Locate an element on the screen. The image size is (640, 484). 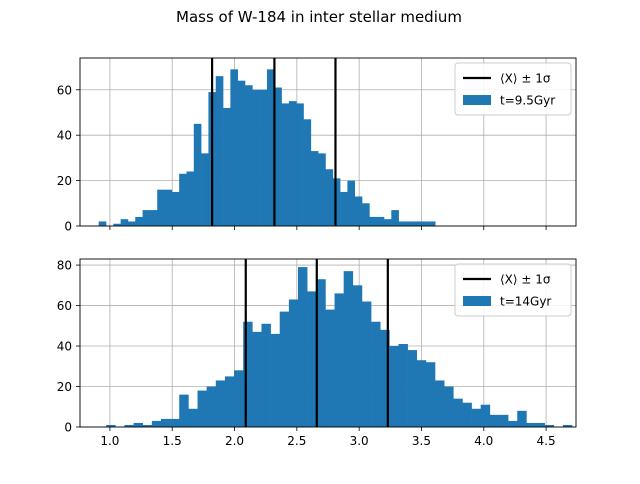
legend: ⟨X⟩ ± 1σ t=14Gyr is located at coordinates (513, 290).